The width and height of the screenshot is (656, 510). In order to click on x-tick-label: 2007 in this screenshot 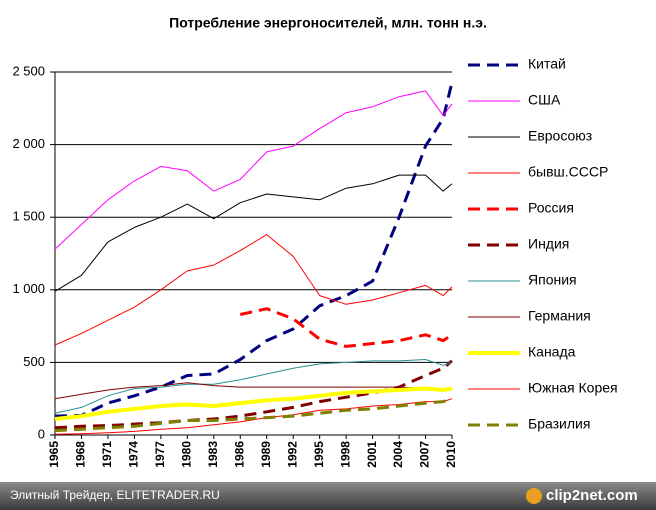, I will do `click(425, 454)`.